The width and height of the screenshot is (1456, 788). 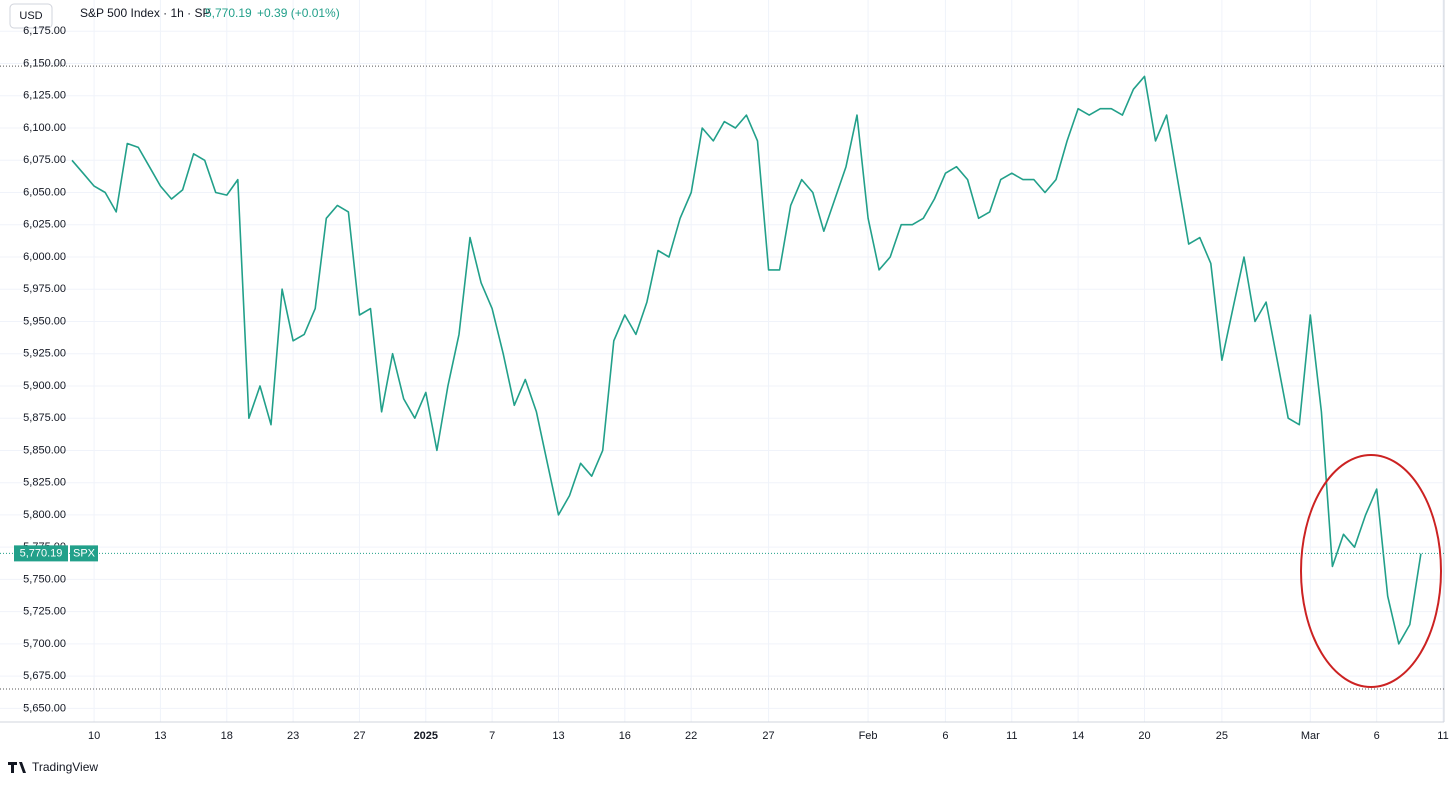 What do you see at coordinates (17, 767) in the screenshot?
I see `brand-logo` at bounding box center [17, 767].